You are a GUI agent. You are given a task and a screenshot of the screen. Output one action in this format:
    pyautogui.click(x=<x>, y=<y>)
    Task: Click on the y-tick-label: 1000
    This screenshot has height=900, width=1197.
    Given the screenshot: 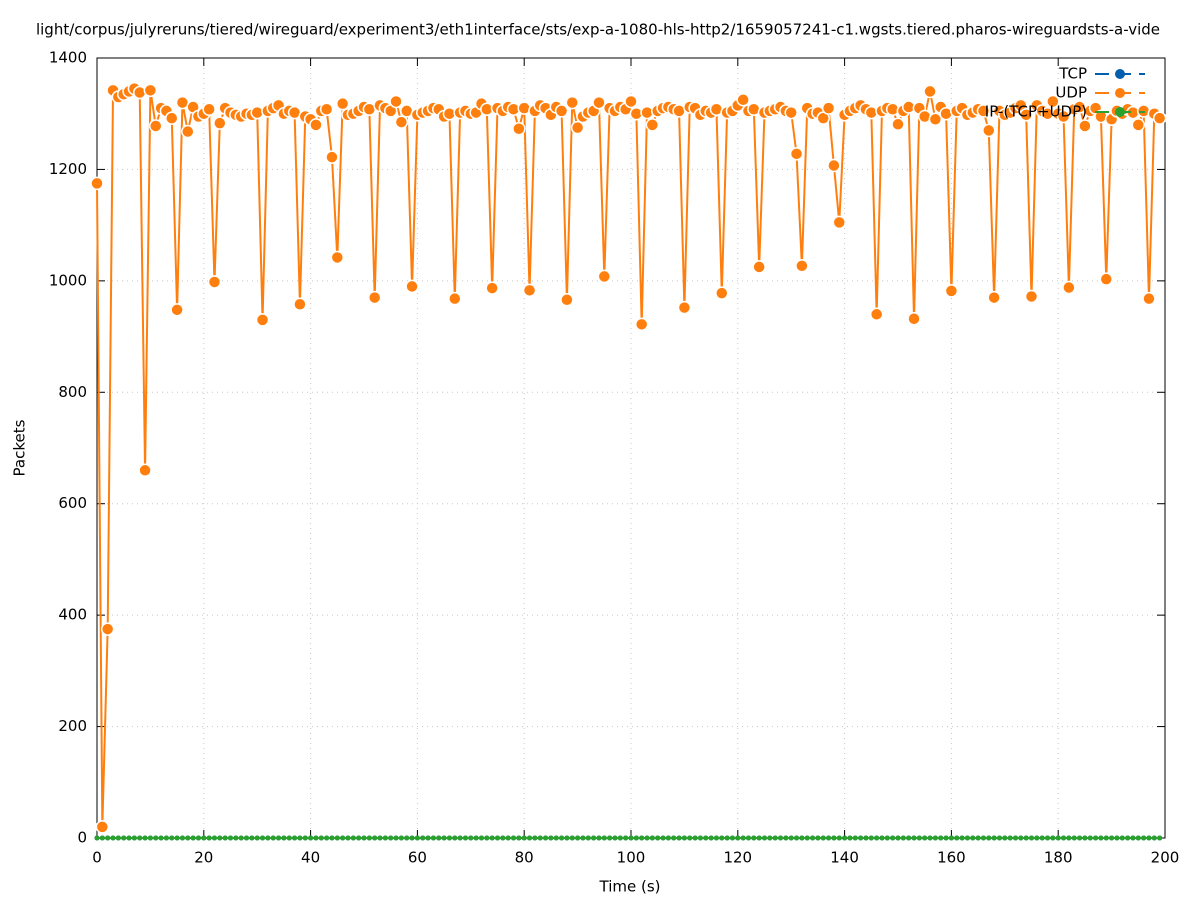 What is the action you would take?
    pyautogui.click(x=68, y=280)
    